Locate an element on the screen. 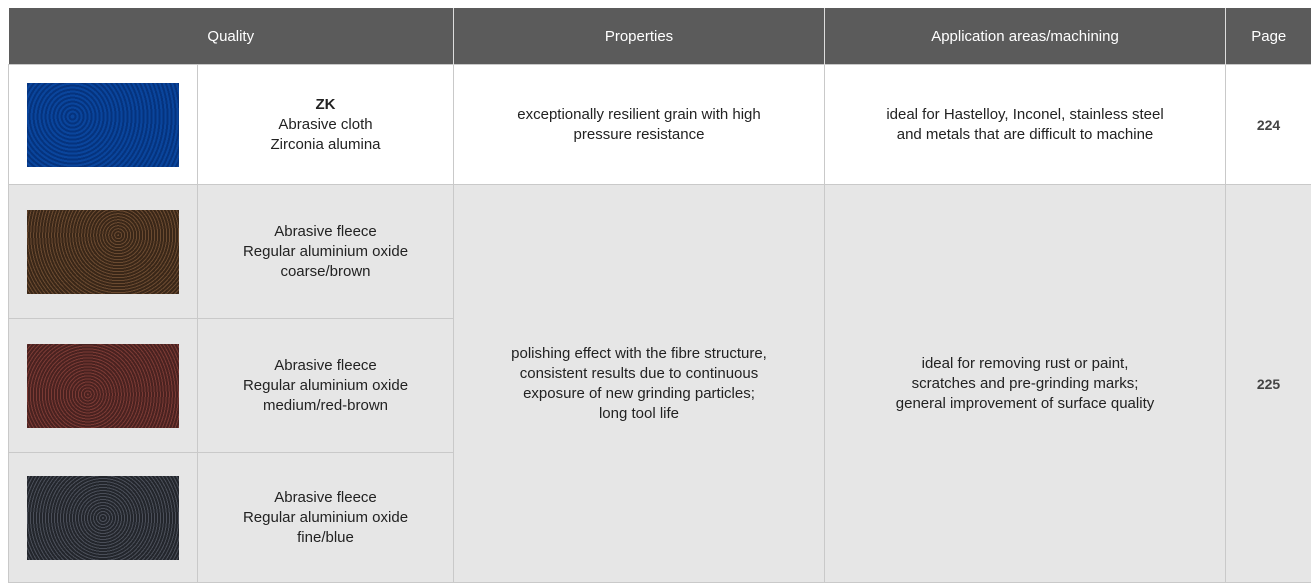 The height and width of the screenshot is (583, 1311). text-line: general improvement of surface quality is located at coordinates (1025, 404).